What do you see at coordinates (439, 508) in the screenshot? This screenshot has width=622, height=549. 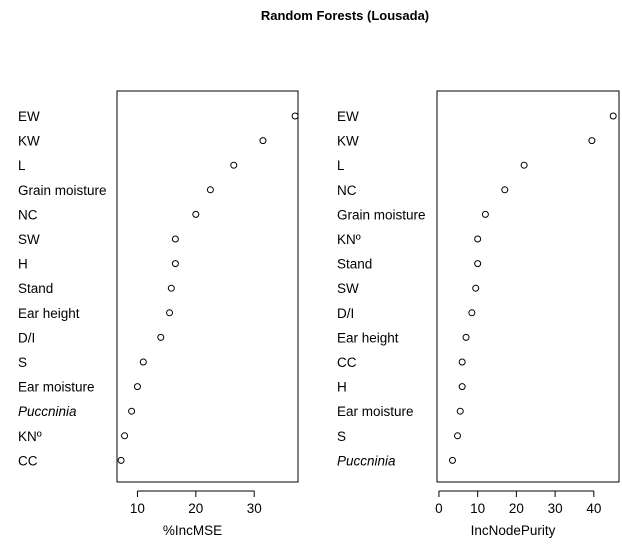 I see `x-tick-label: 0` at bounding box center [439, 508].